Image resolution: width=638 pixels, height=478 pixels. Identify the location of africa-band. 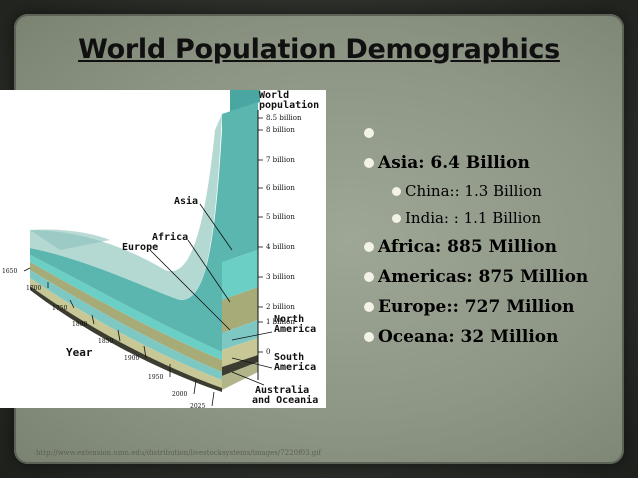
(126, 307).